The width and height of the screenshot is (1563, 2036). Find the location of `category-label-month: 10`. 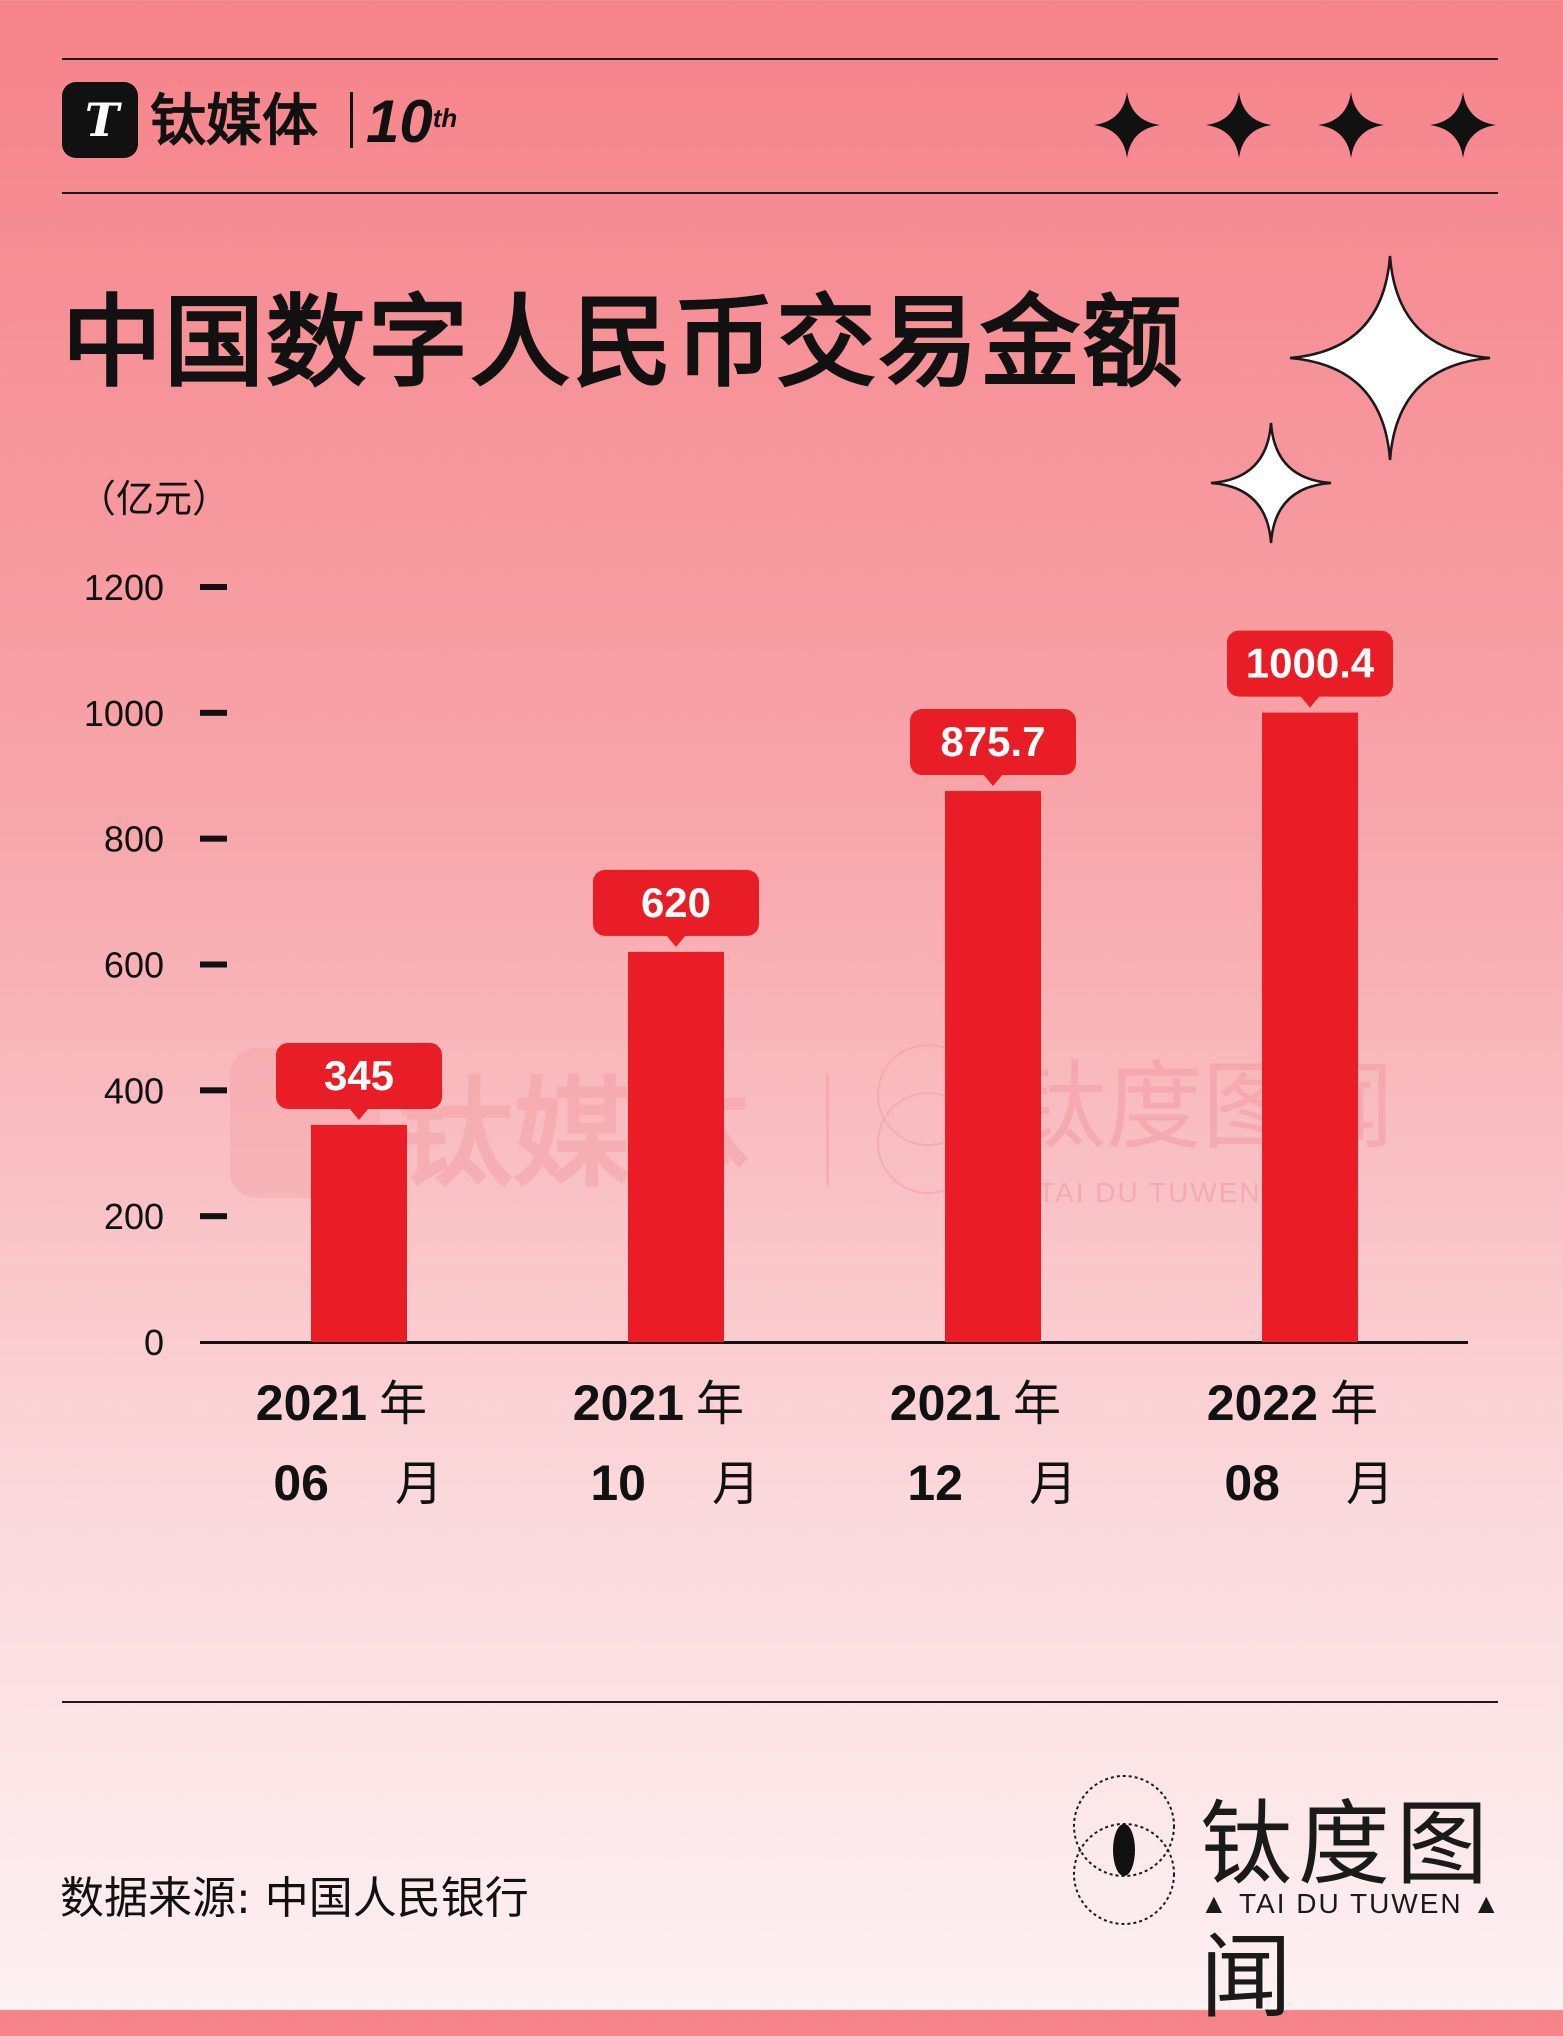

category-label-month: 10 is located at coordinates (618, 1483).